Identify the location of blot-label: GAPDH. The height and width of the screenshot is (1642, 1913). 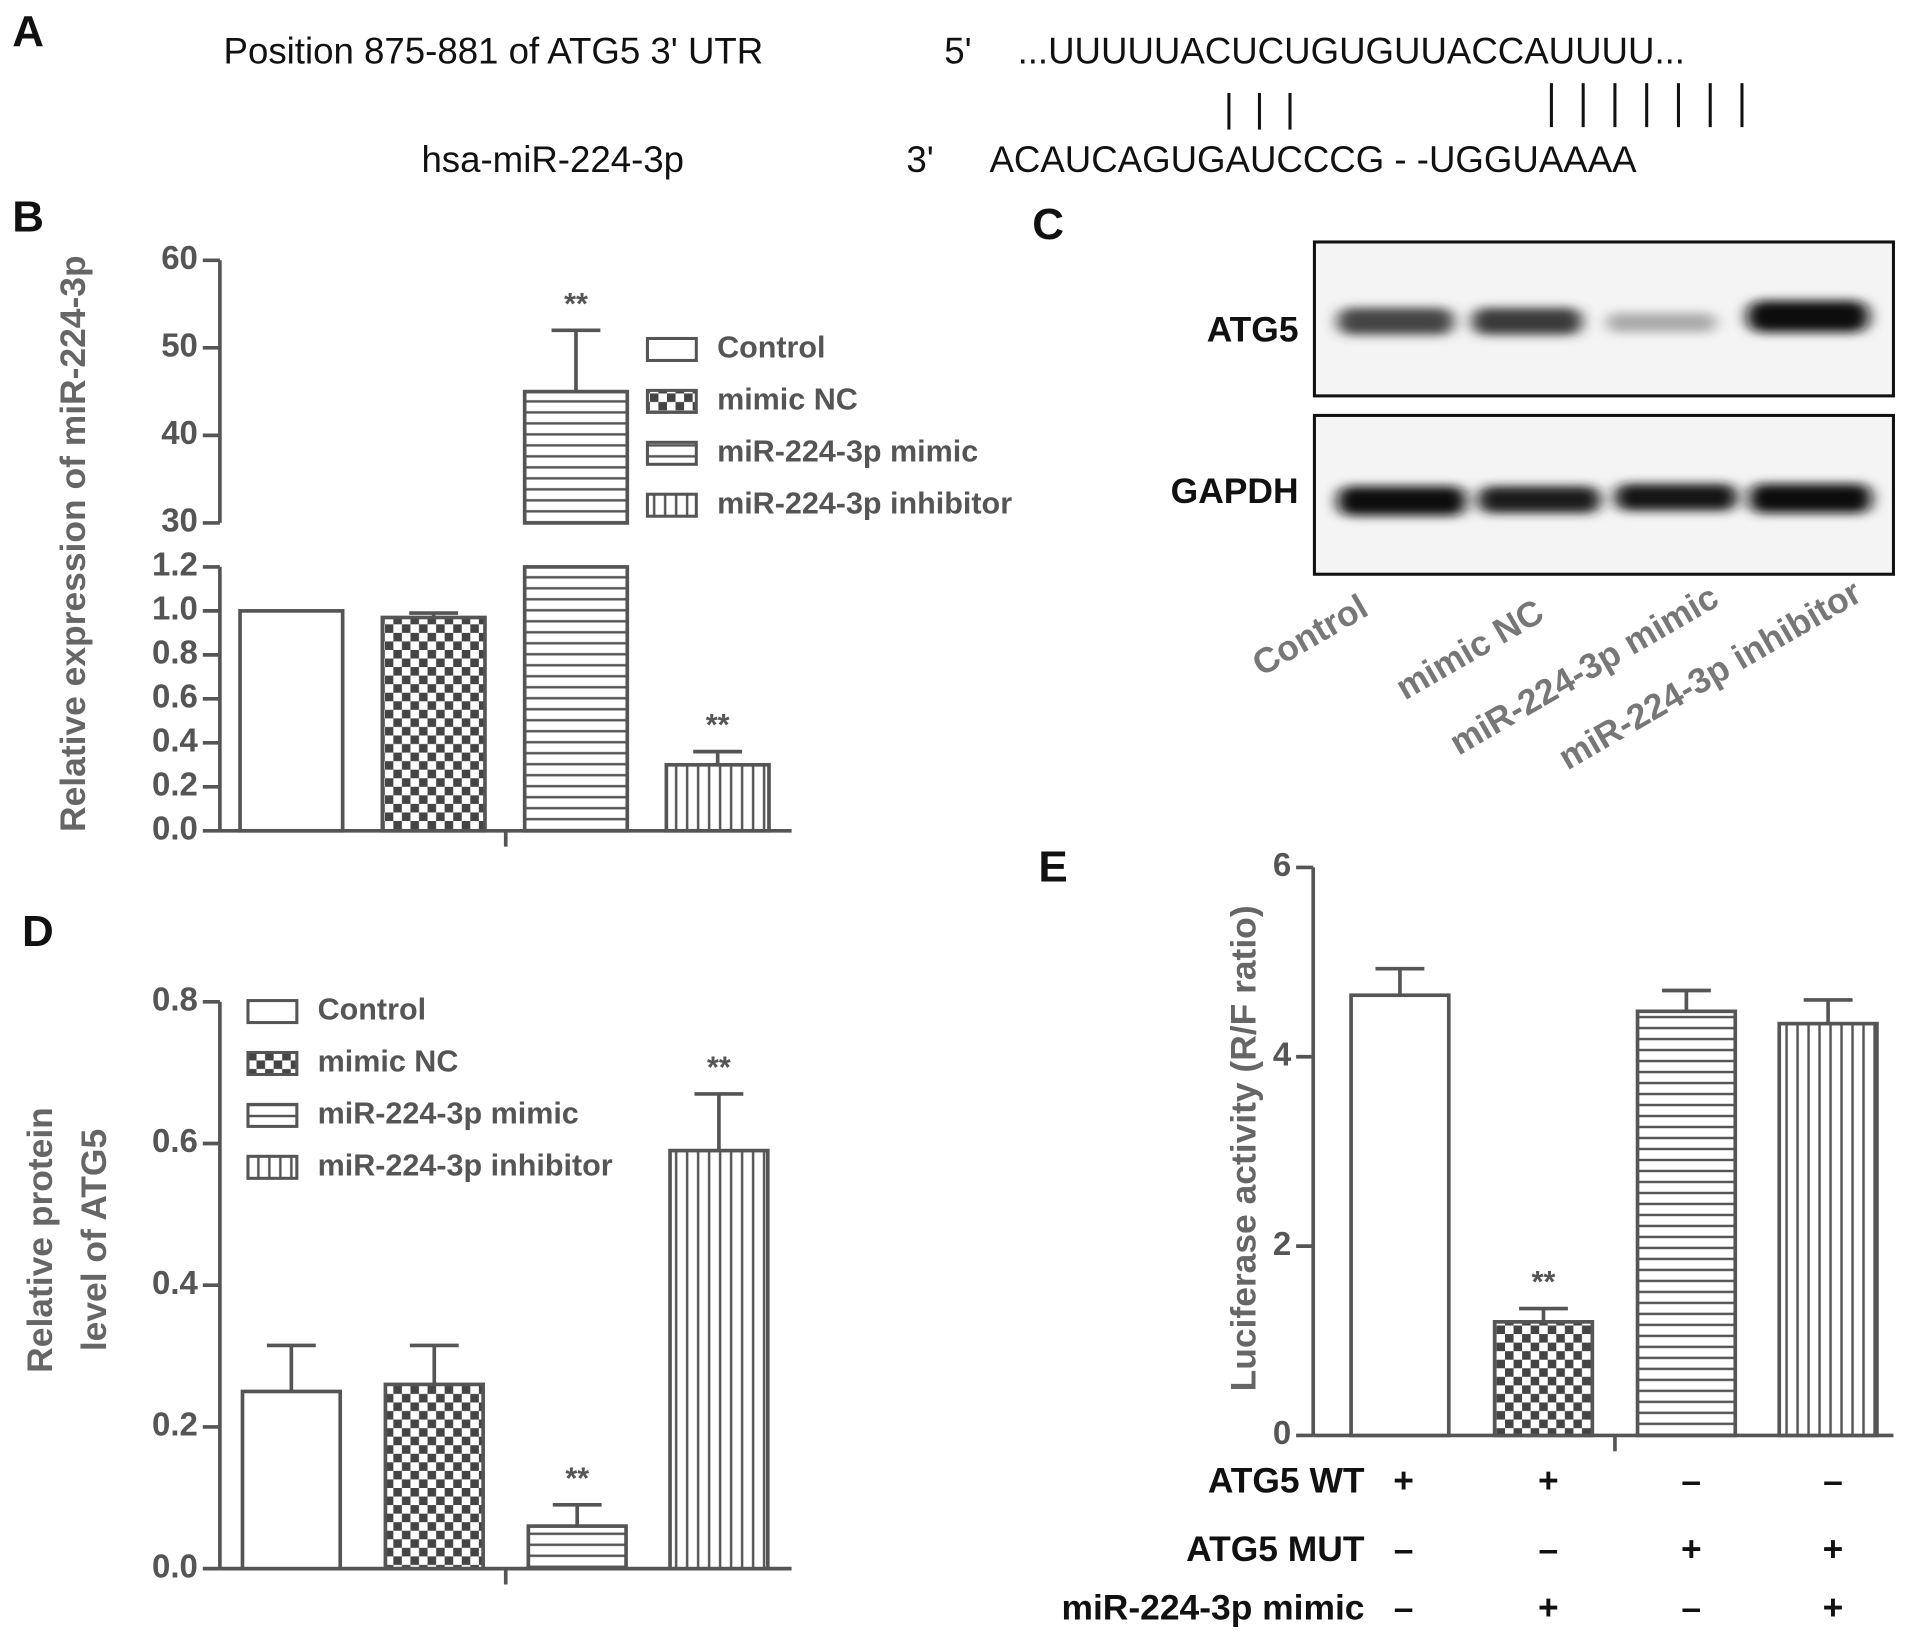
(1235, 491).